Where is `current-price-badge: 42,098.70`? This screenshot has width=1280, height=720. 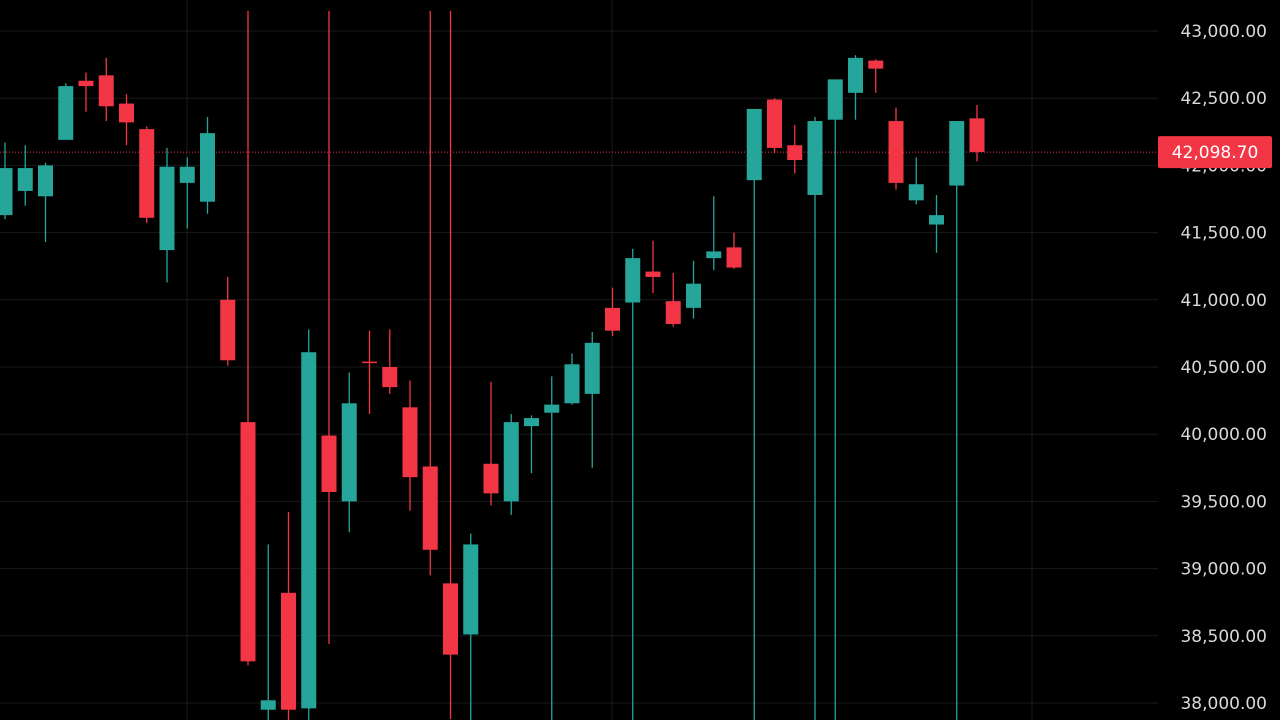
current-price-badge: 42,098.70 is located at coordinates (1215, 152).